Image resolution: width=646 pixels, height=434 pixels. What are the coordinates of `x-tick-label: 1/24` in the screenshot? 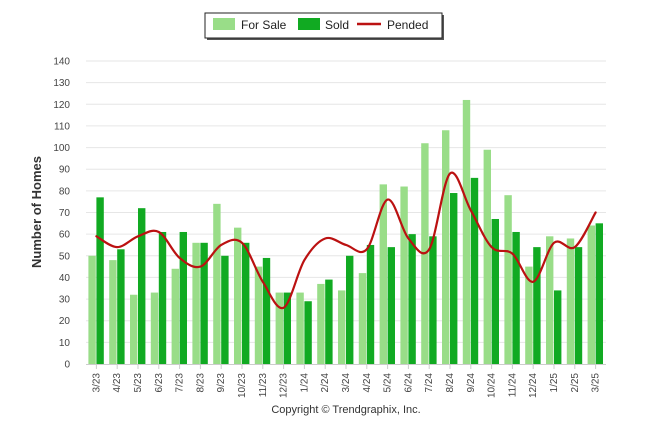 It's located at (304, 383).